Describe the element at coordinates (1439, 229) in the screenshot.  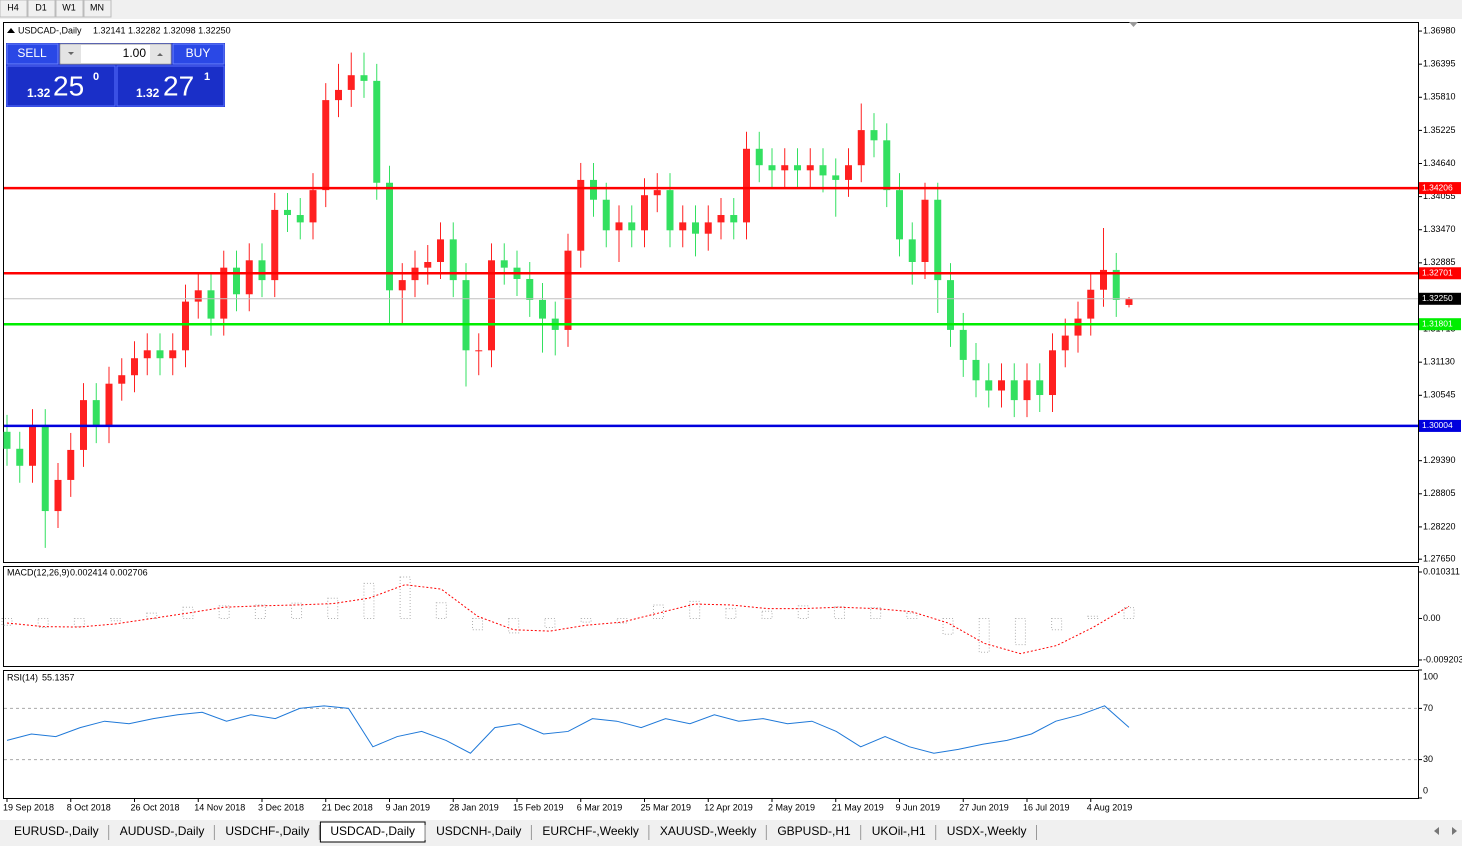
I see `y-tick-label: 1.33470` at that location.